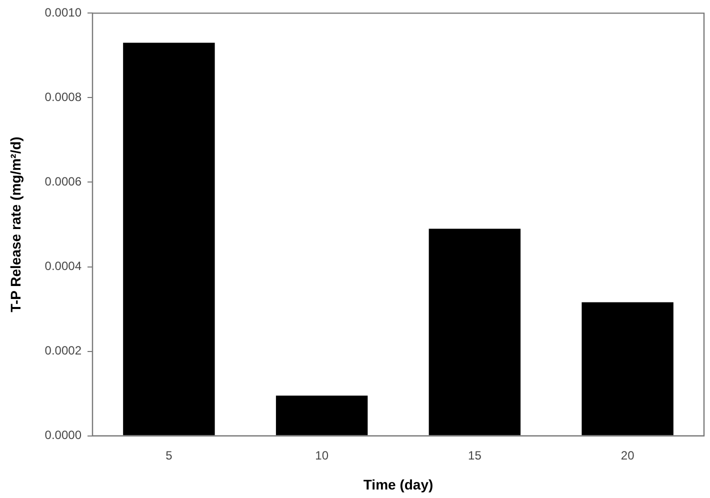 This screenshot has height=498, width=710. I want to click on y-axis-title: T-P Release rate (mg/m²/d), so click(15, 224).